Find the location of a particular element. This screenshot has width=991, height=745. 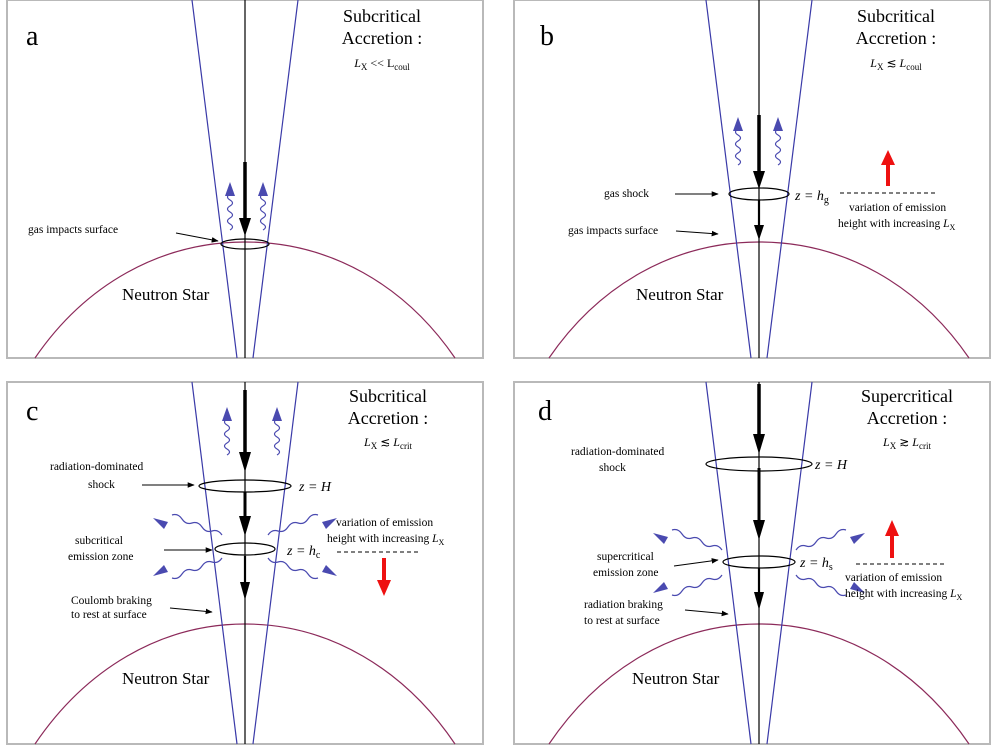

condition-label: LX ≲ Lcrit is located at coordinates (387, 443).